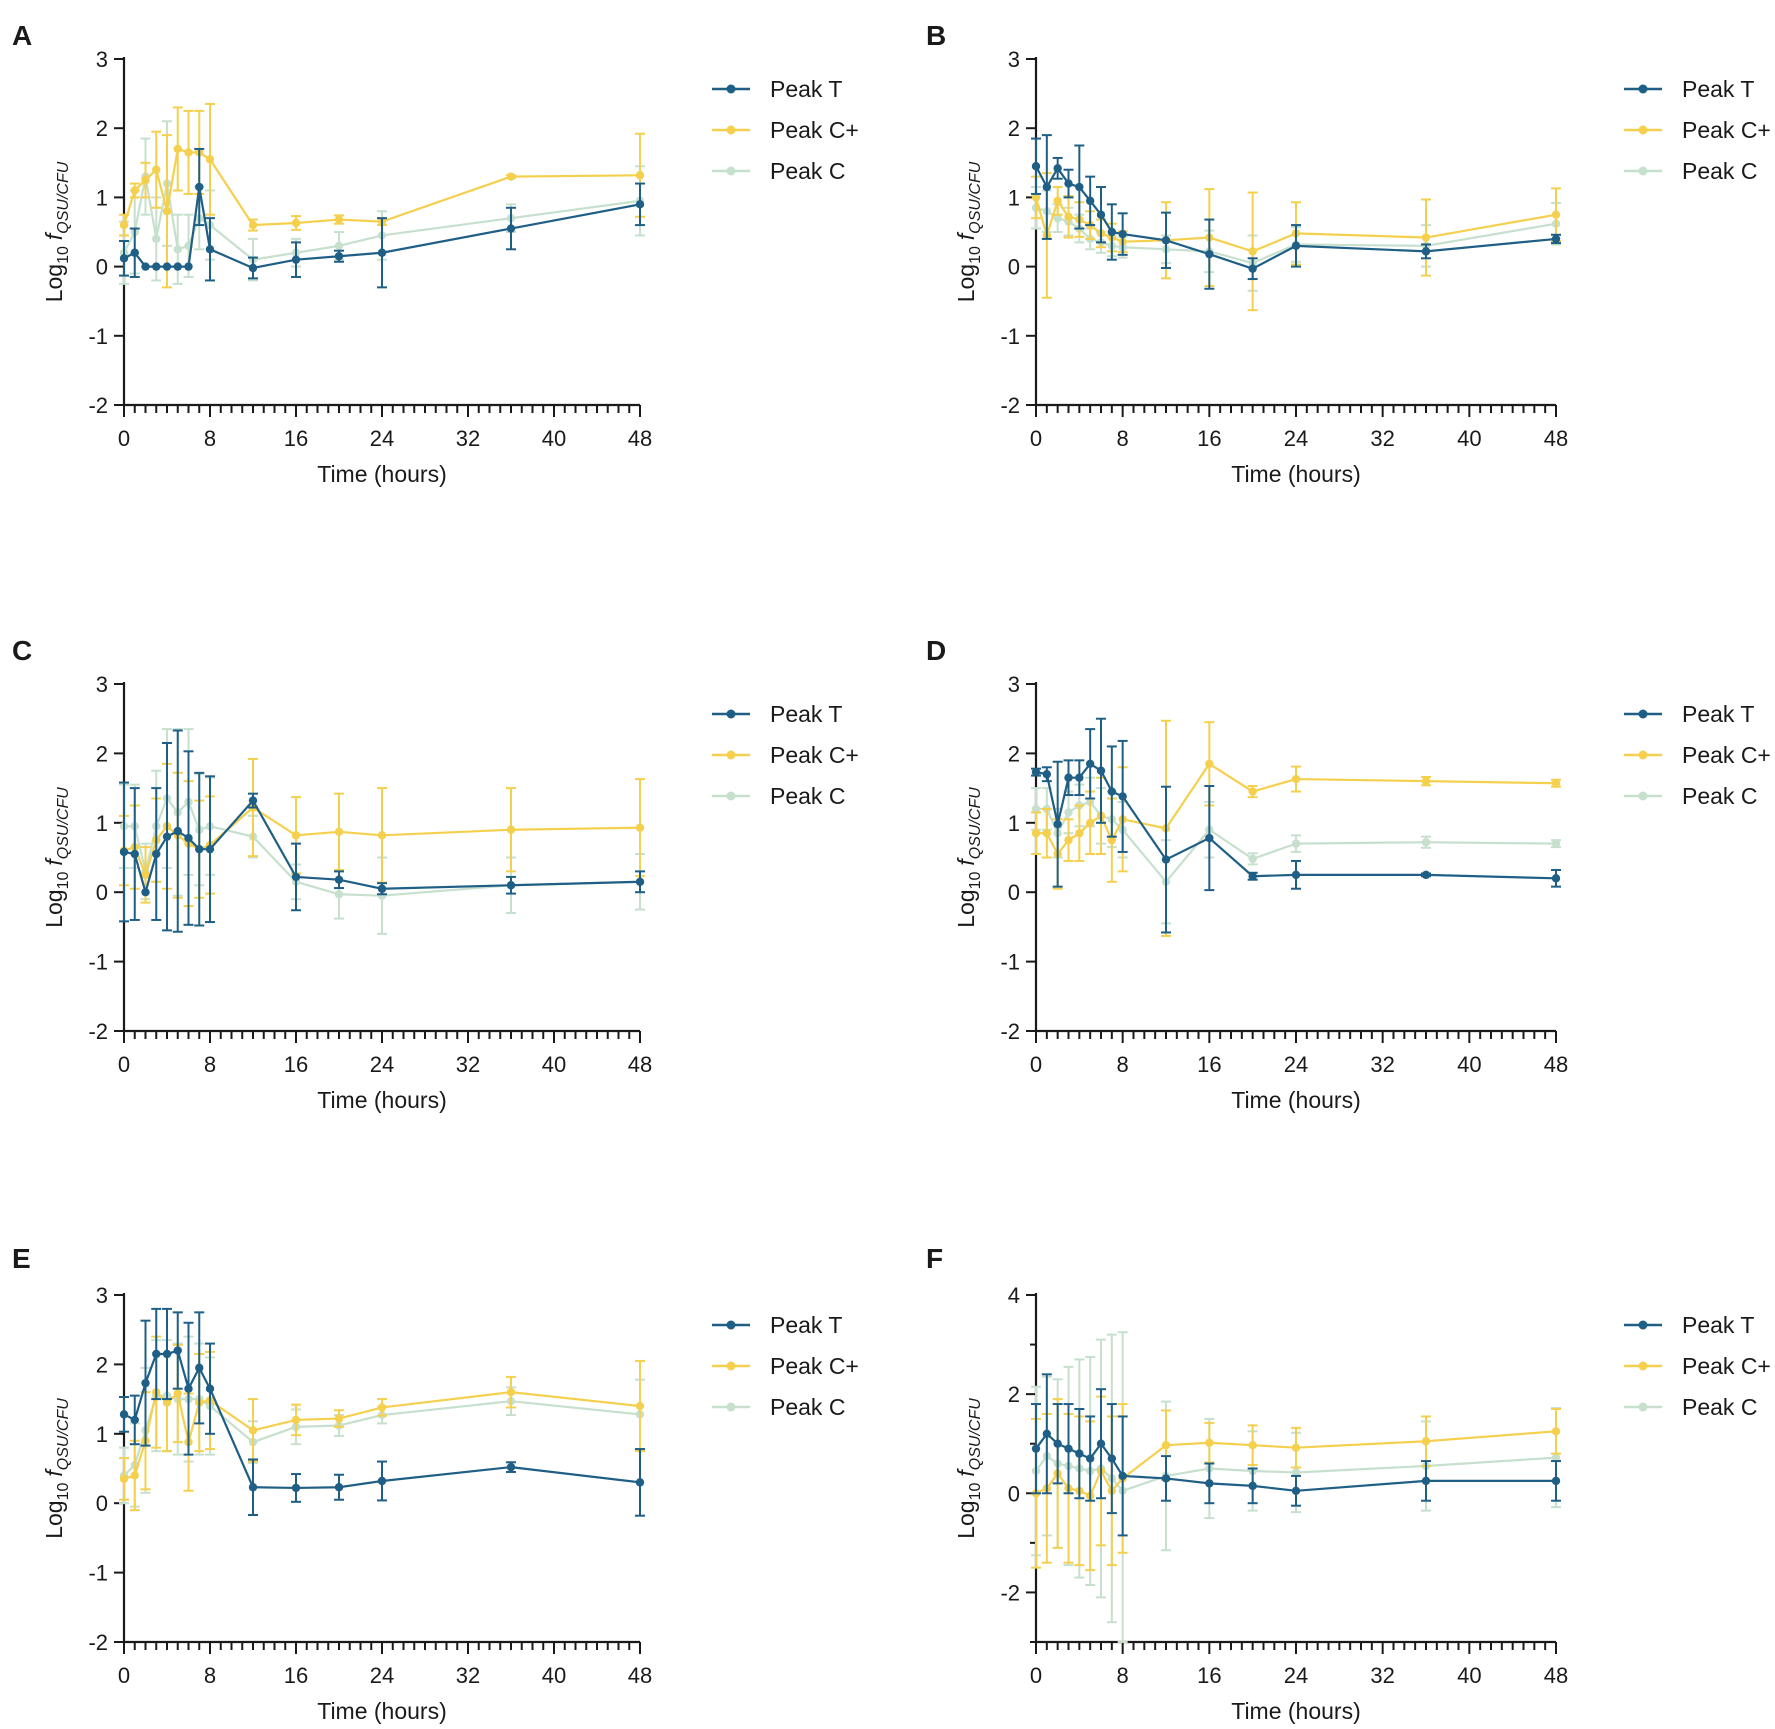 The height and width of the screenshot is (1729, 1775). Describe the element at coordinates (54, 908) in the screenshot. I see `panel-c-y-title-log: Log` at that location.